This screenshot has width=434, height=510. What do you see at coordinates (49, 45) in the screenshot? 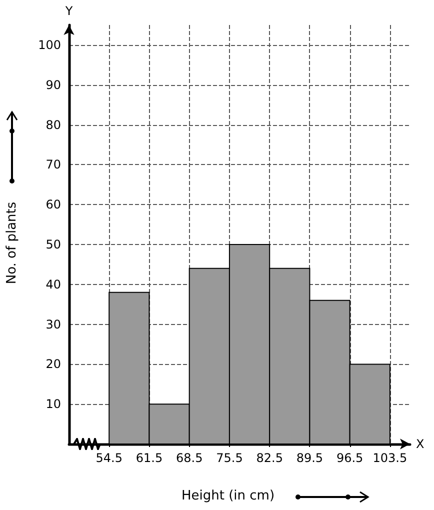
I see `y-tick-label: 100` at bounding box center [49, 45].